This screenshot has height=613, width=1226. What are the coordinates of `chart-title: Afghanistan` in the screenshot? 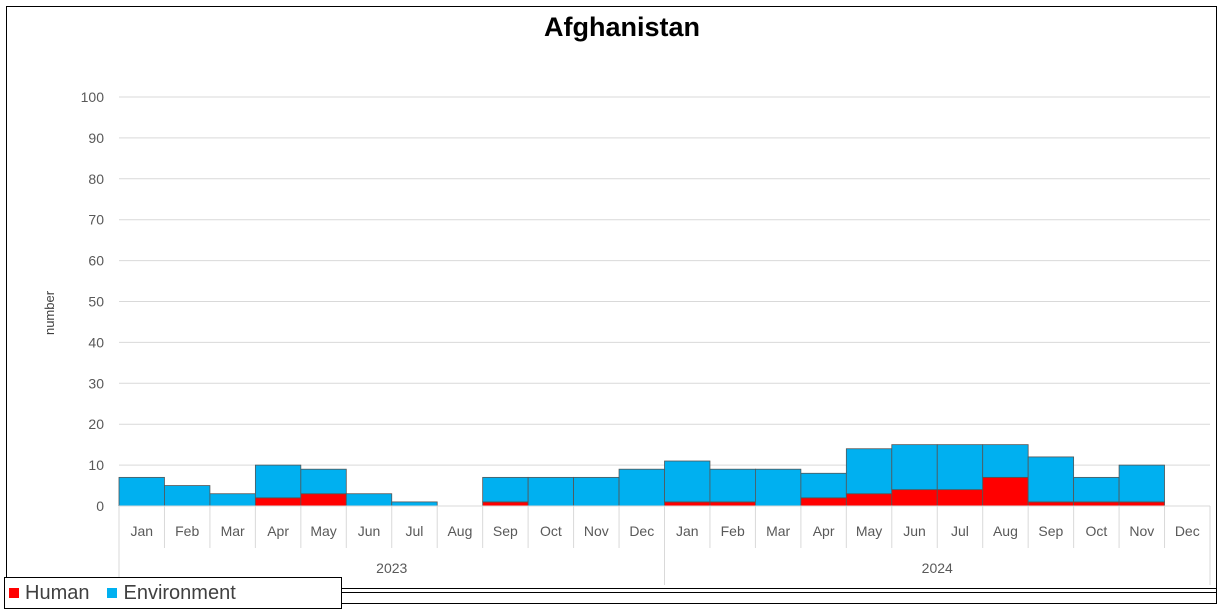 It's located at (622, 27).